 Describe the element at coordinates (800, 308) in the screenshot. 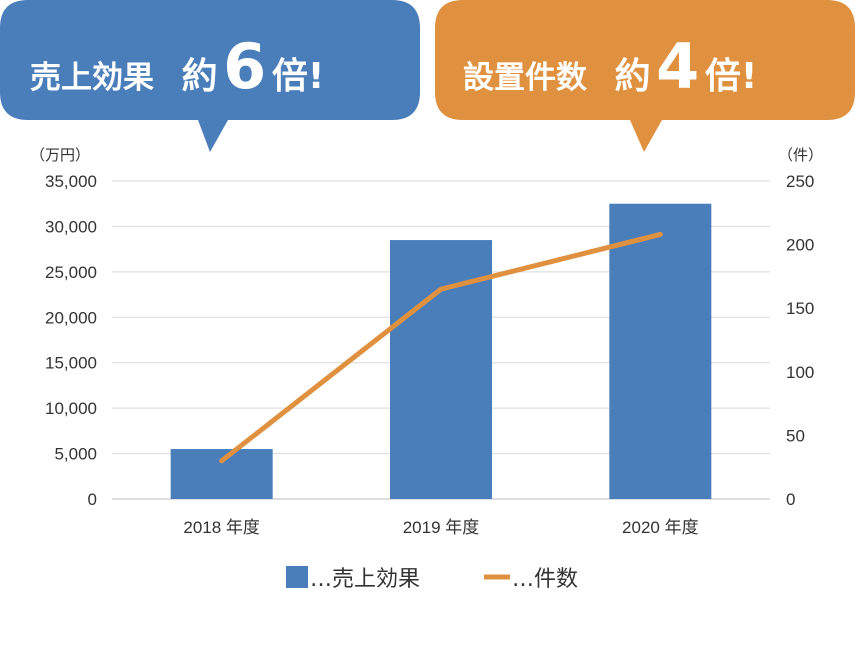

I see `y-right-tick-label: 150` at that location.